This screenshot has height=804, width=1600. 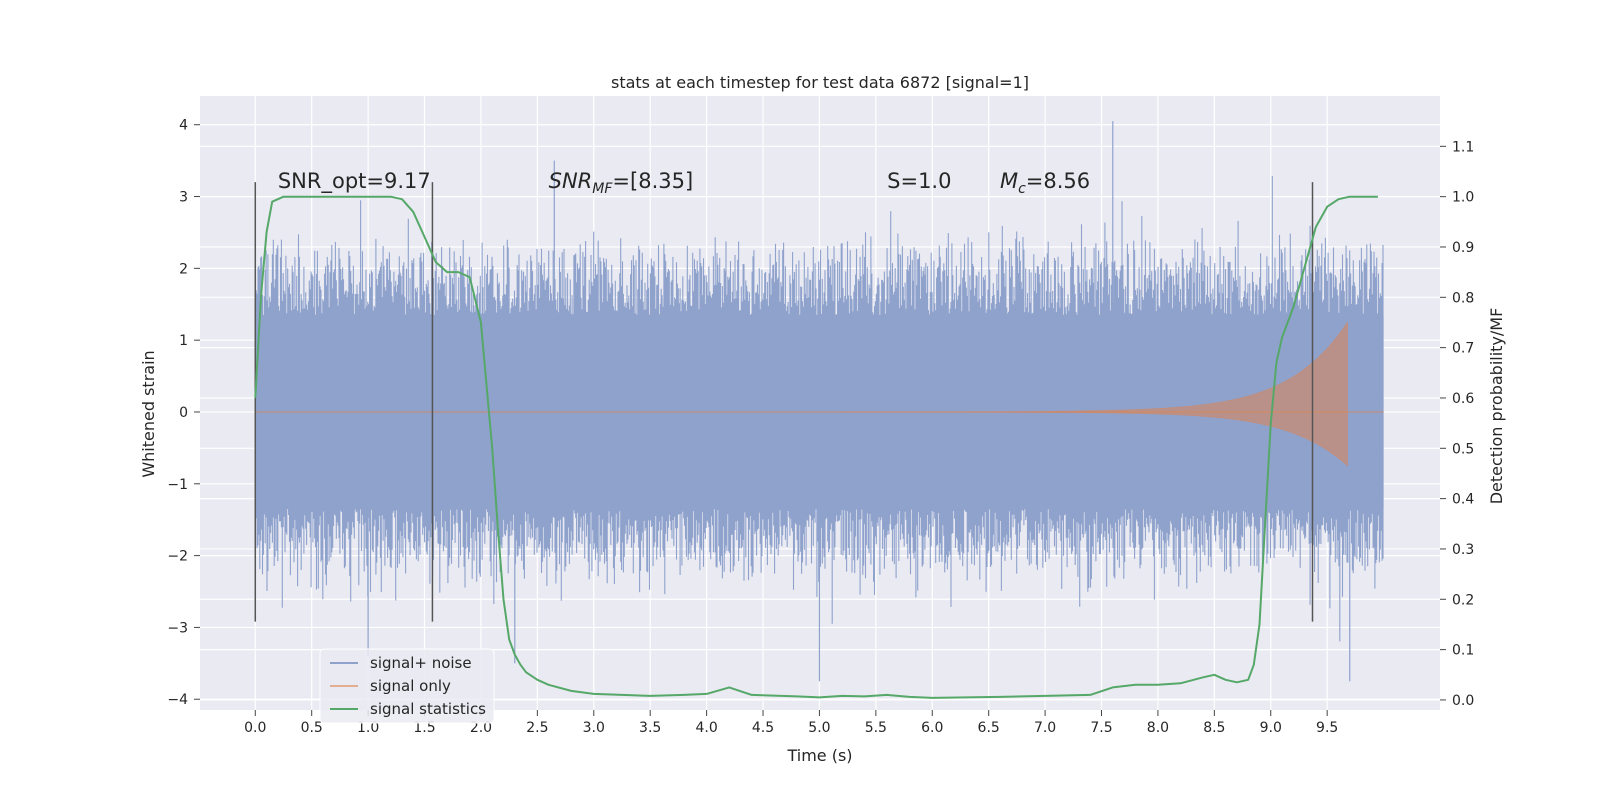 I want to click on legend-label-signal-only: signal only, so click(x=410, y=686).